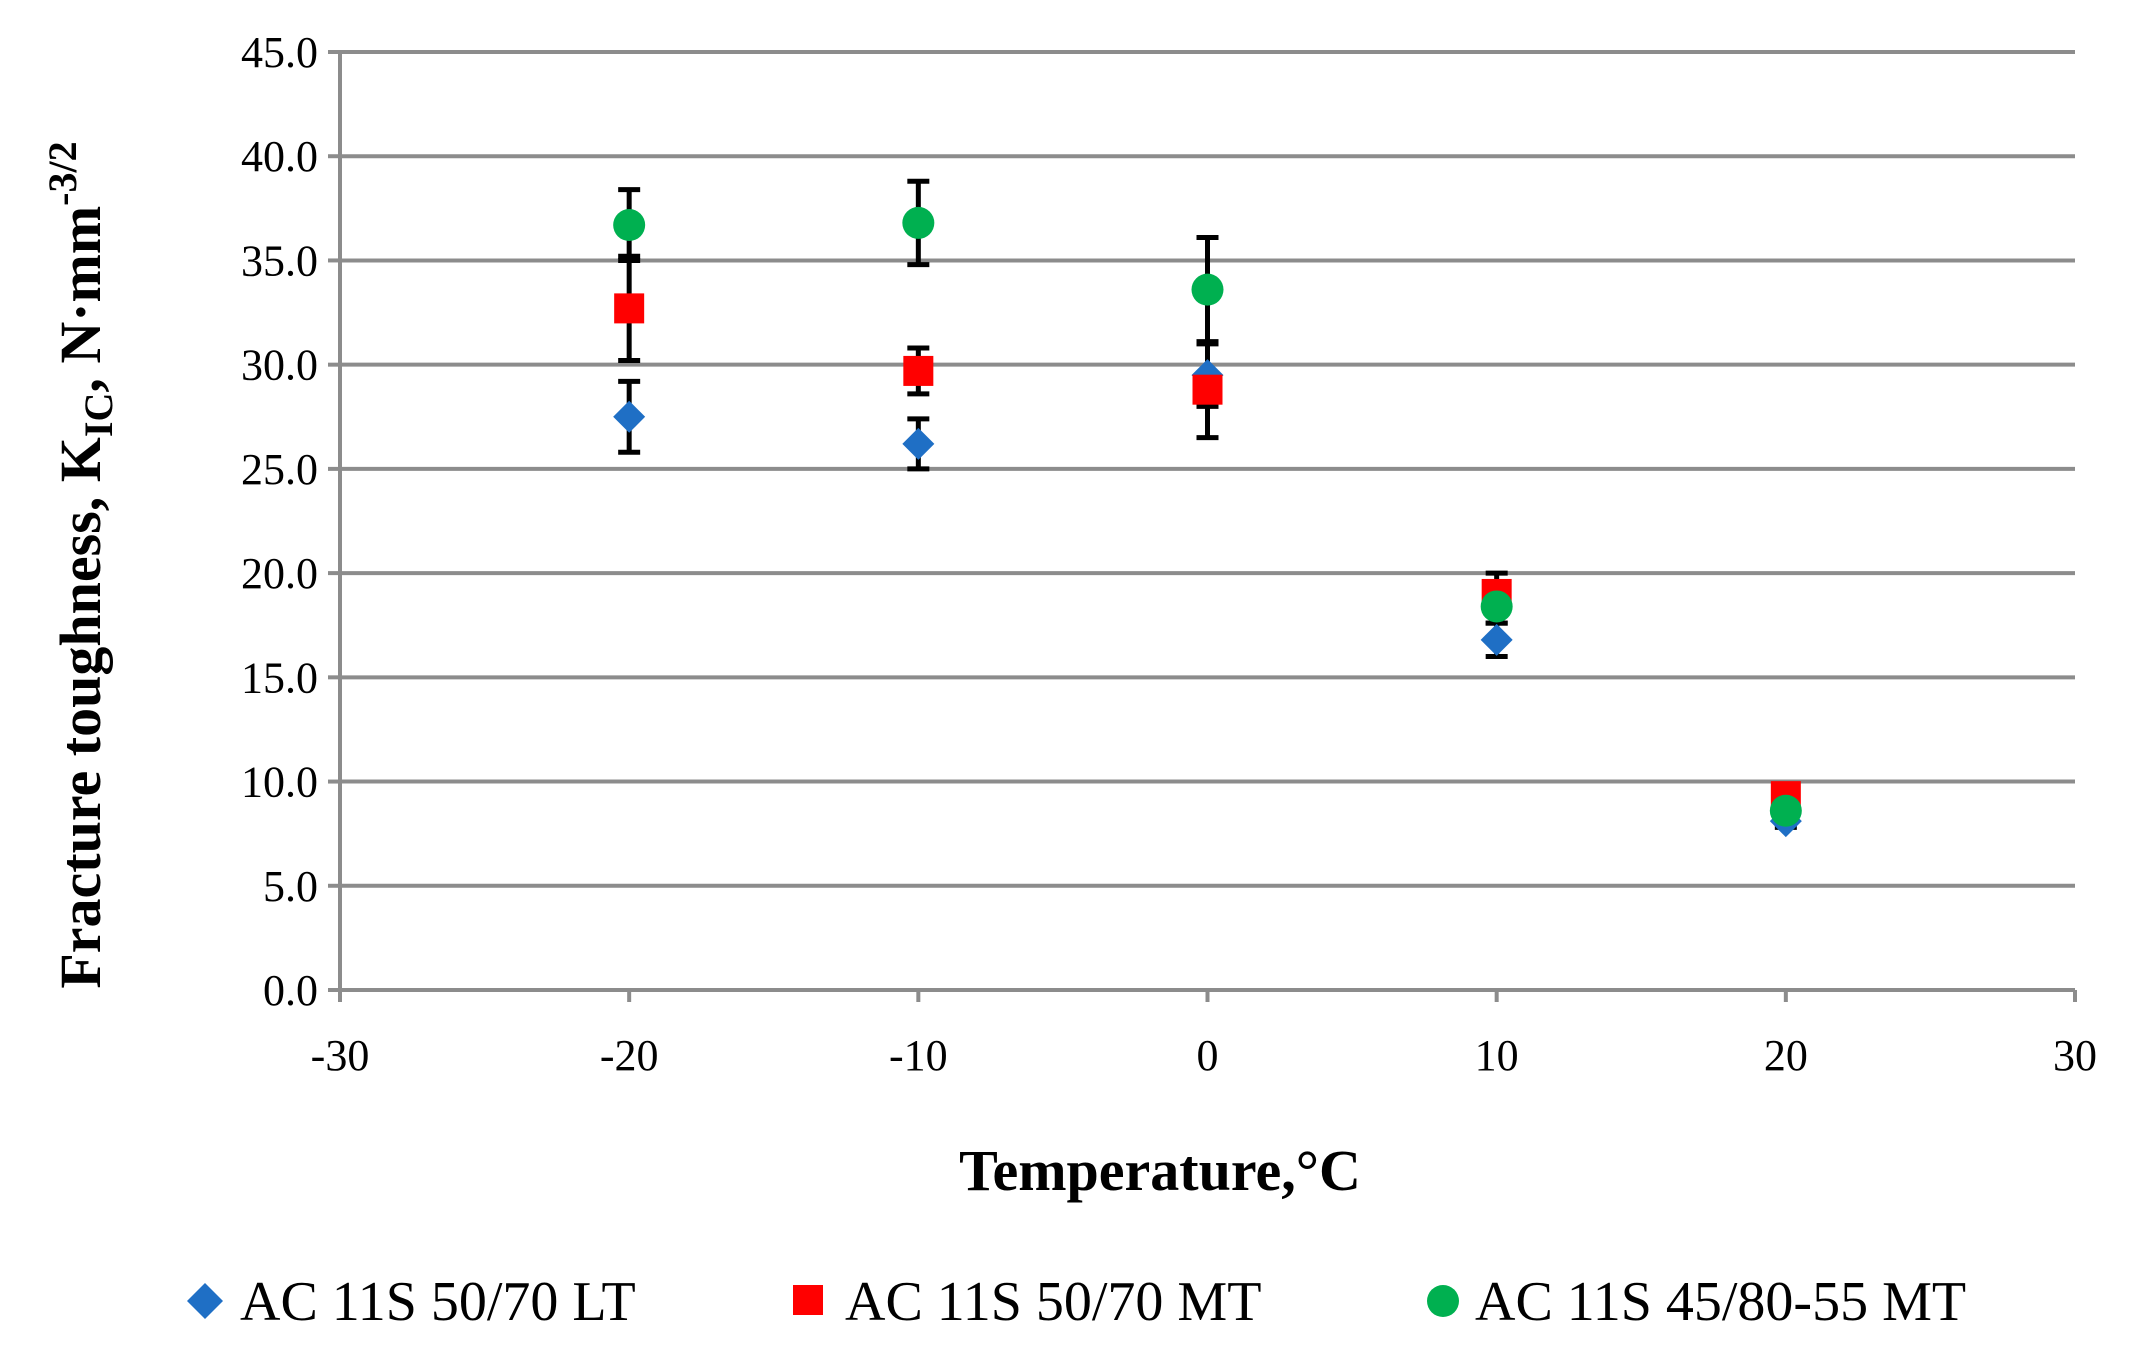 Image resolution: width=2154 pixels, height=1353 pixels. I want to click on y-tick-label: 0.0, so click(290, 990).